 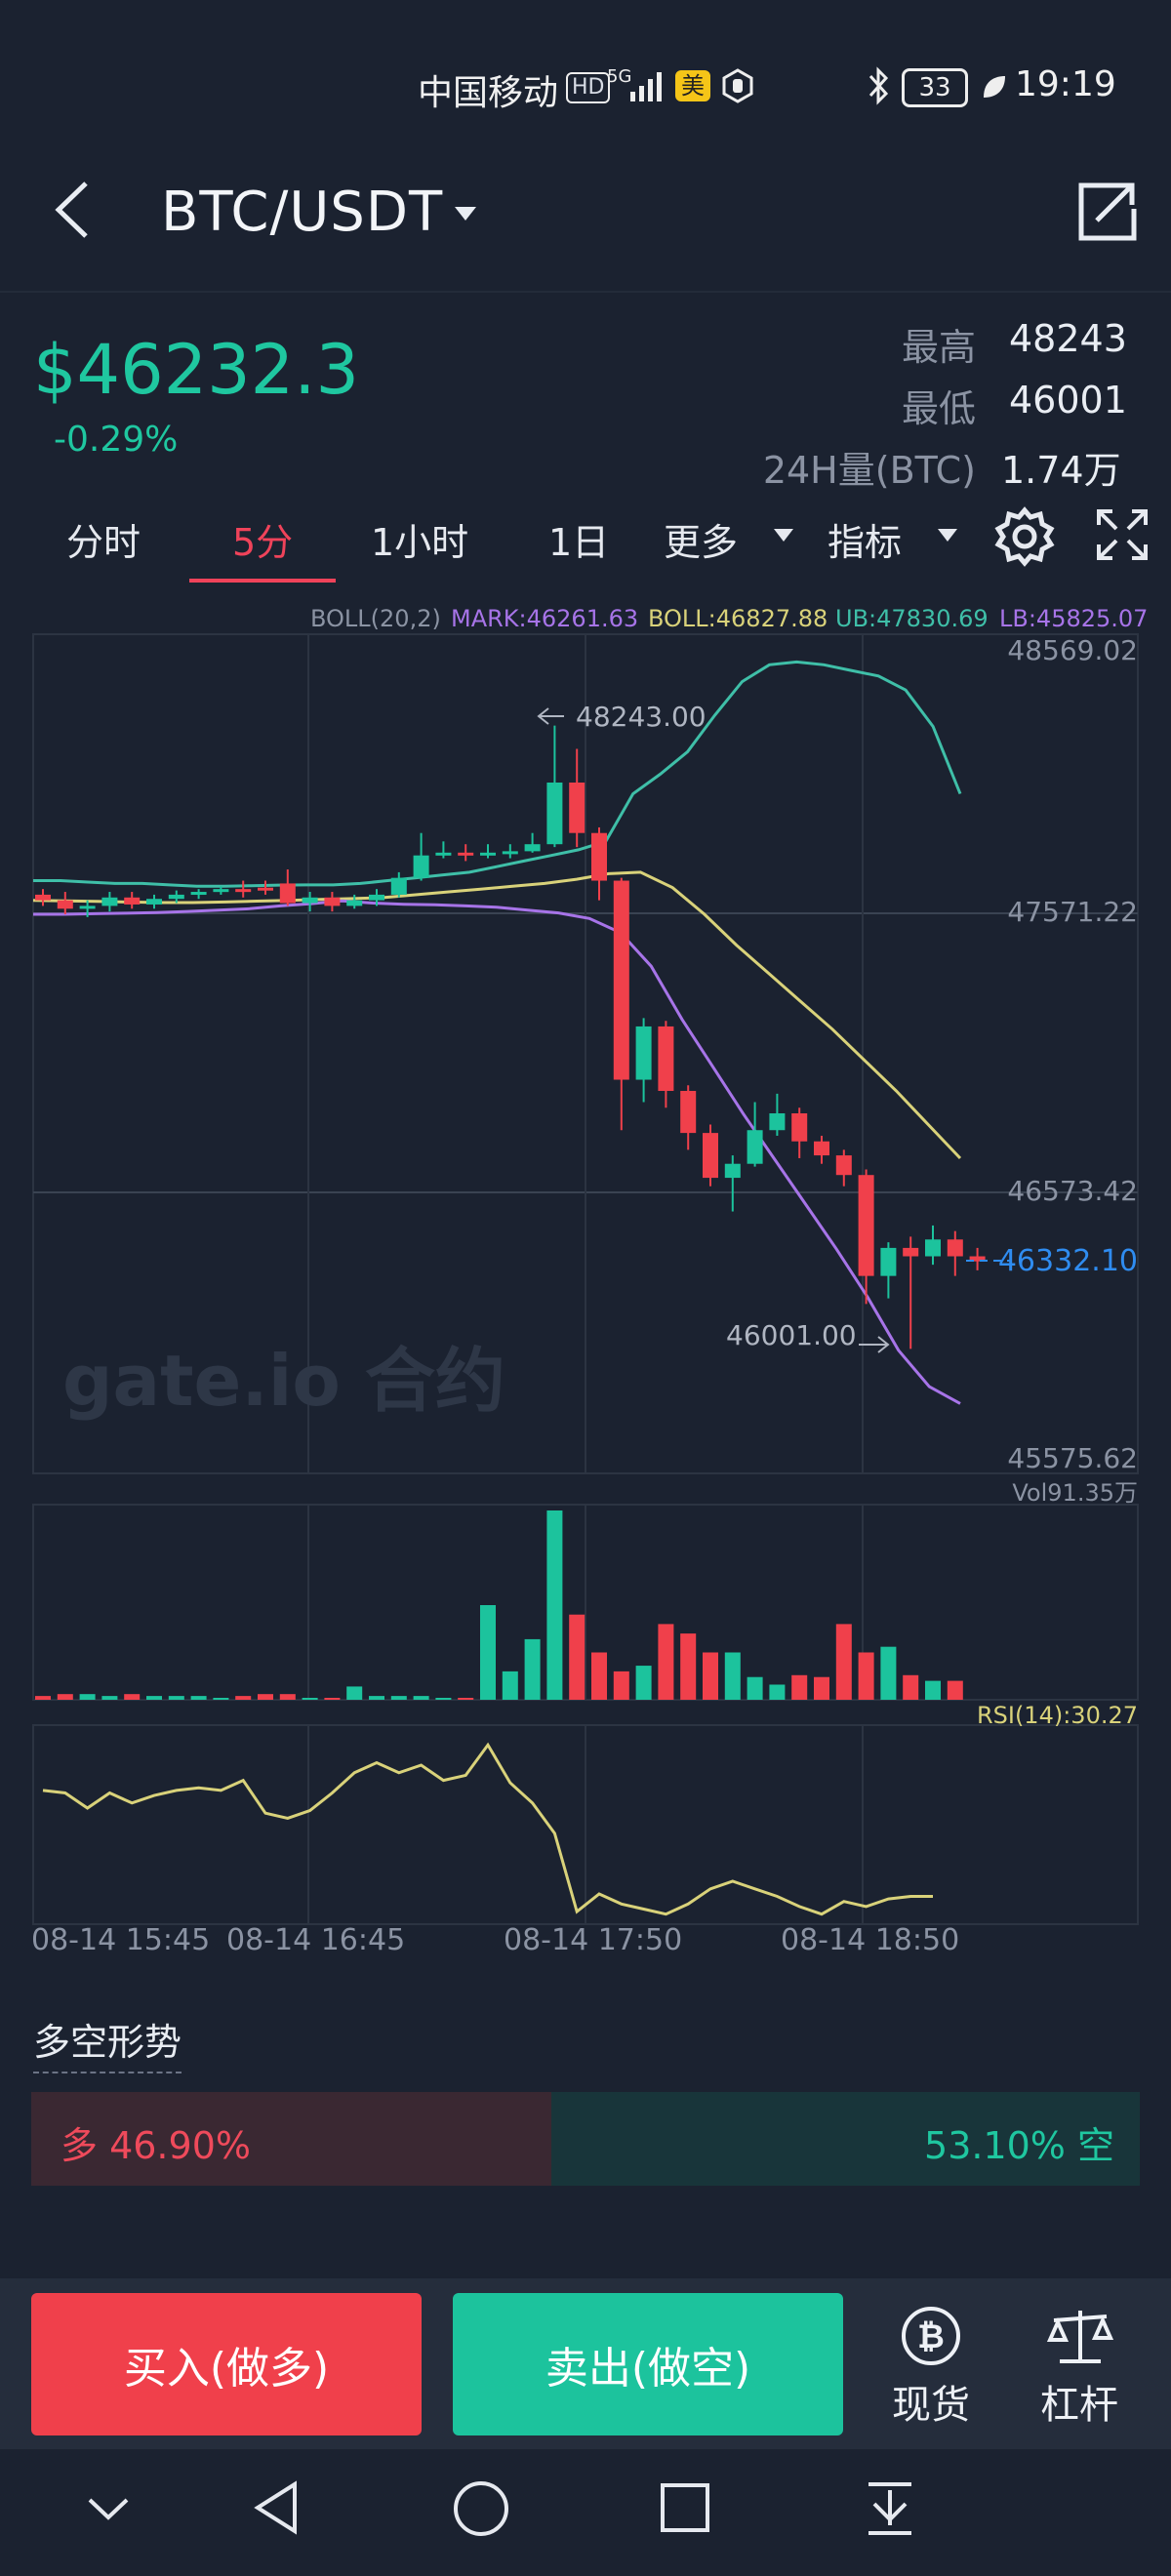 What do you see at coordinates (263, 542) in the screenshot?
I see `tab-5min: 5分` at bounding box center [263, 542].